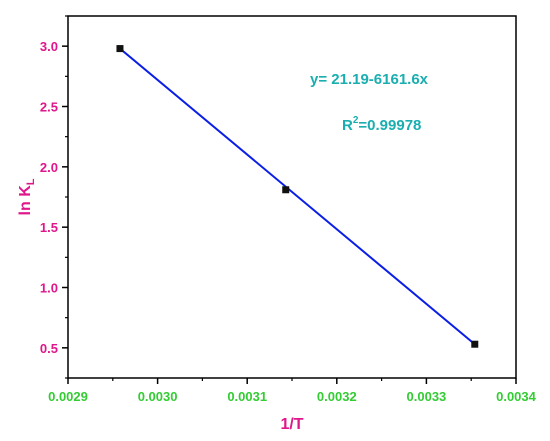 The image size is (550, 441). What do you see at coordinates (54, 197) in the screenshot?
I see `y-axis-ticks: 0.5 1.0 1.5 2.0 2.5 3.0` at bounding box center [54, 197].